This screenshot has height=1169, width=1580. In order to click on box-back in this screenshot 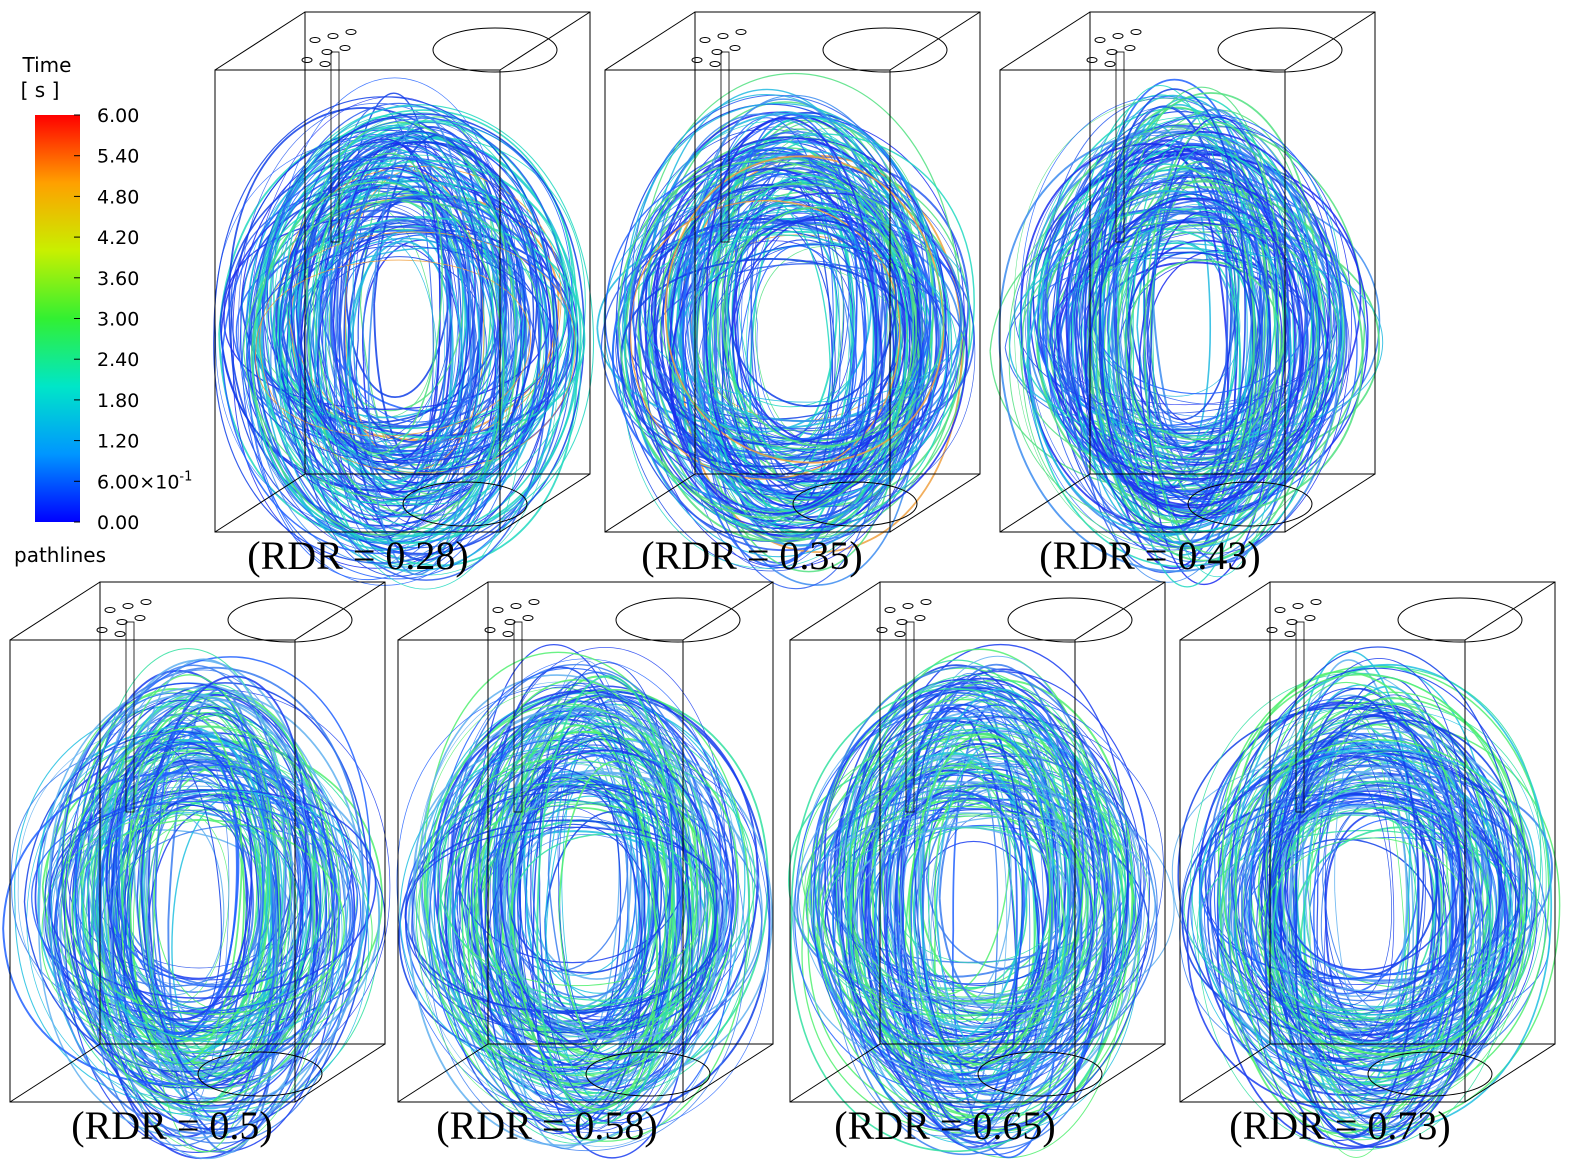, I will do `click(1232, 243)`.